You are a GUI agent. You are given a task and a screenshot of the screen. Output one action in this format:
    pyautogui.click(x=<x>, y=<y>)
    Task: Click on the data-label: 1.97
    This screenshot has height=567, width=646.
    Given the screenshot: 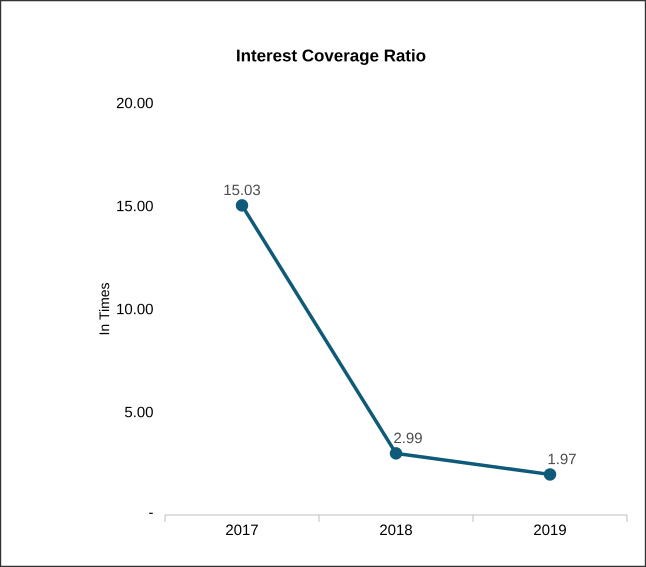 What is the action you would take?
    pyautogui.click(x=562, y=459)
    